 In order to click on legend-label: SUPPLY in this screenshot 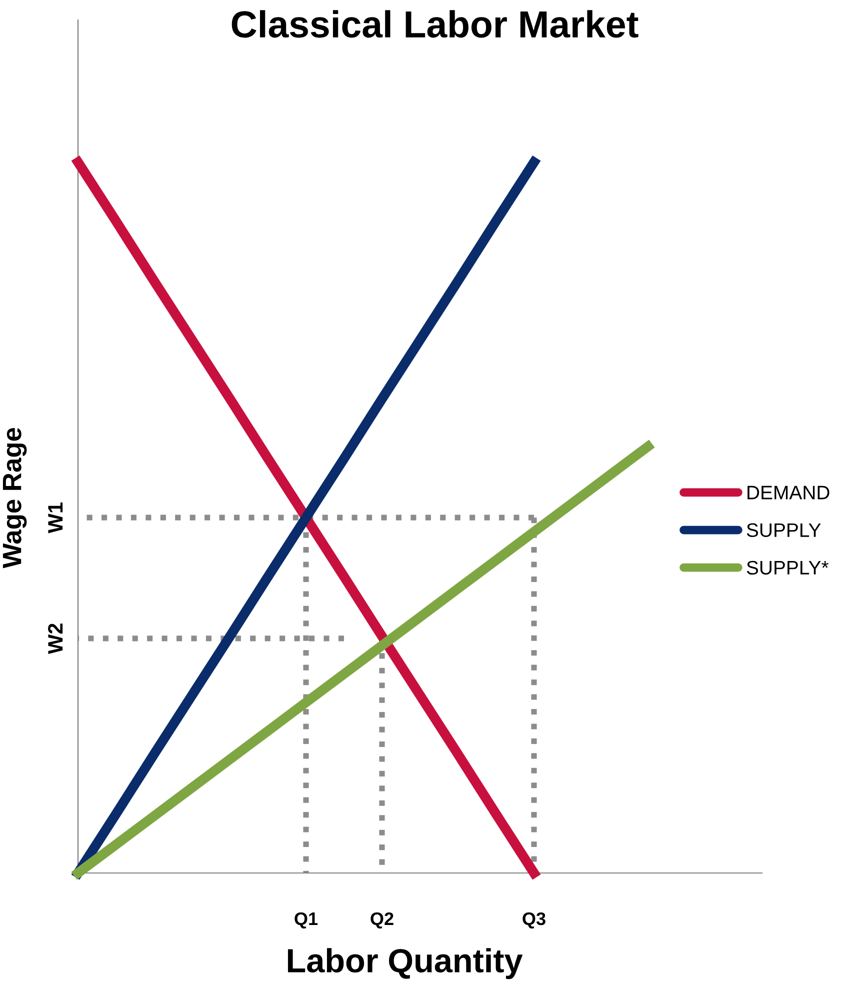, I will do `click(783, 530)`.